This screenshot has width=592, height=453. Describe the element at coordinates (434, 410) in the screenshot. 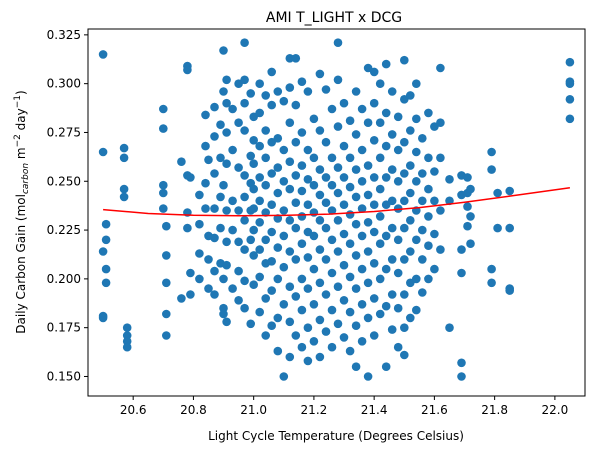

I see `x-tick-label: 21.6` at that location.